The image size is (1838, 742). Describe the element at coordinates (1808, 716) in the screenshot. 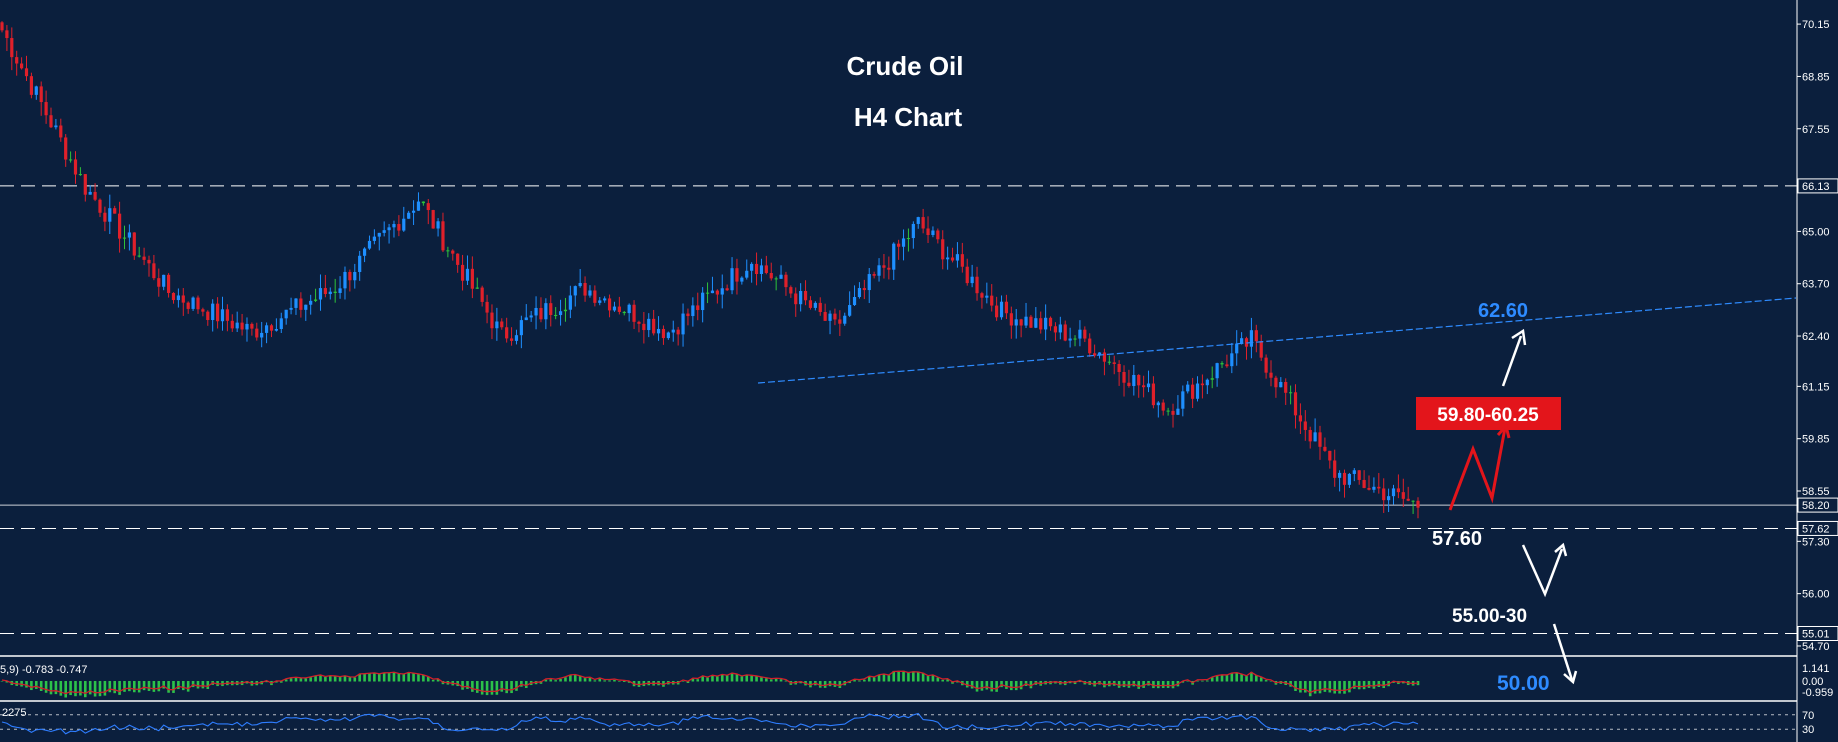

I see `rsi-tick-label: 70` at that location.